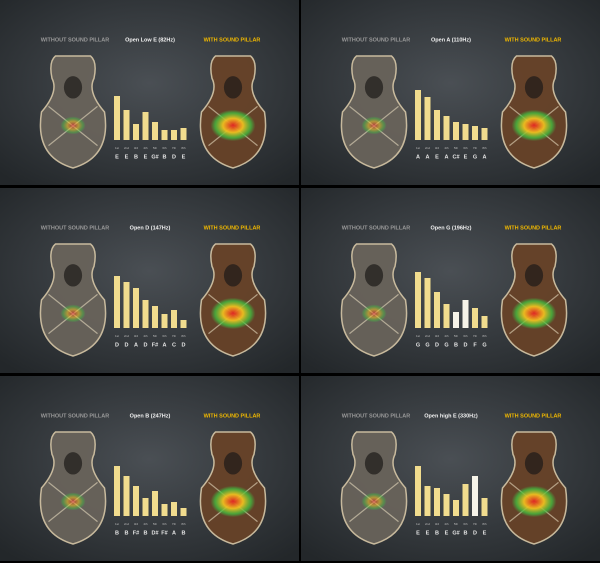 The width and height of the screenshot is (600, 563). Describe the element at coordinates (75, 228) in the screenshot. I see `left-label: WITHOUT SOUND PILLAR` at that location.